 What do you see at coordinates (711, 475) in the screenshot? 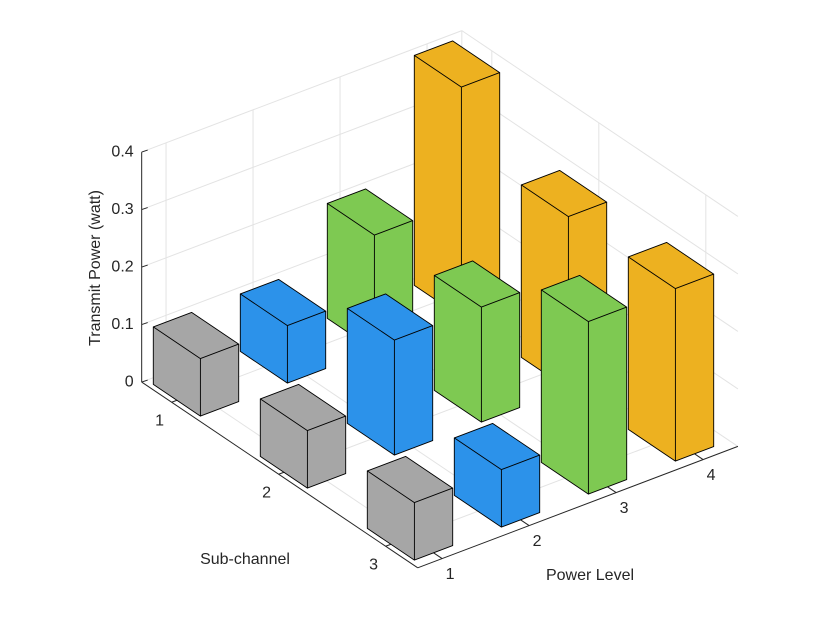
I see `y-tick-label: 4` at bounding box center [711, 475].